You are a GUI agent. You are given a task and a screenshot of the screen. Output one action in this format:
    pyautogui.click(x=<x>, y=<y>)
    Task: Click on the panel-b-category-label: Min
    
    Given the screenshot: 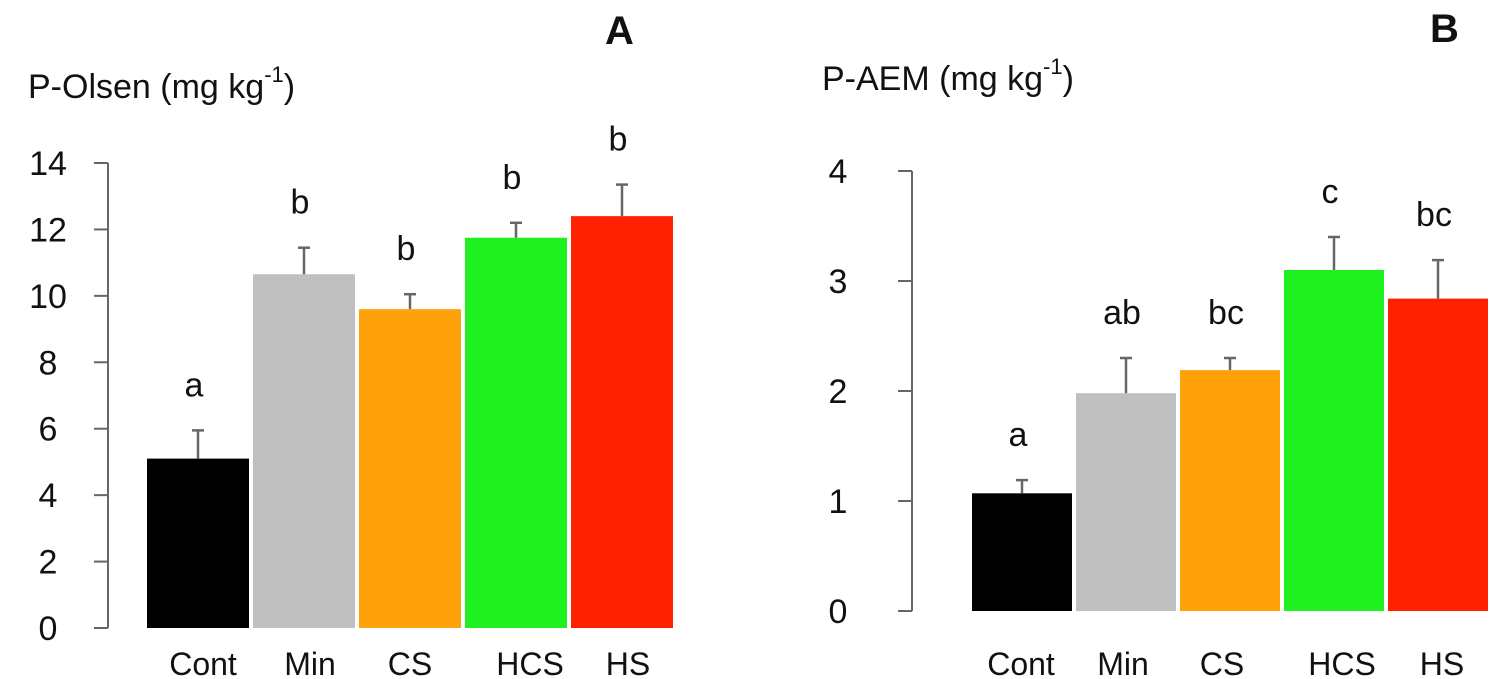 What is the action you would take?
    pyautogui.click(x=1123, y=662)
    